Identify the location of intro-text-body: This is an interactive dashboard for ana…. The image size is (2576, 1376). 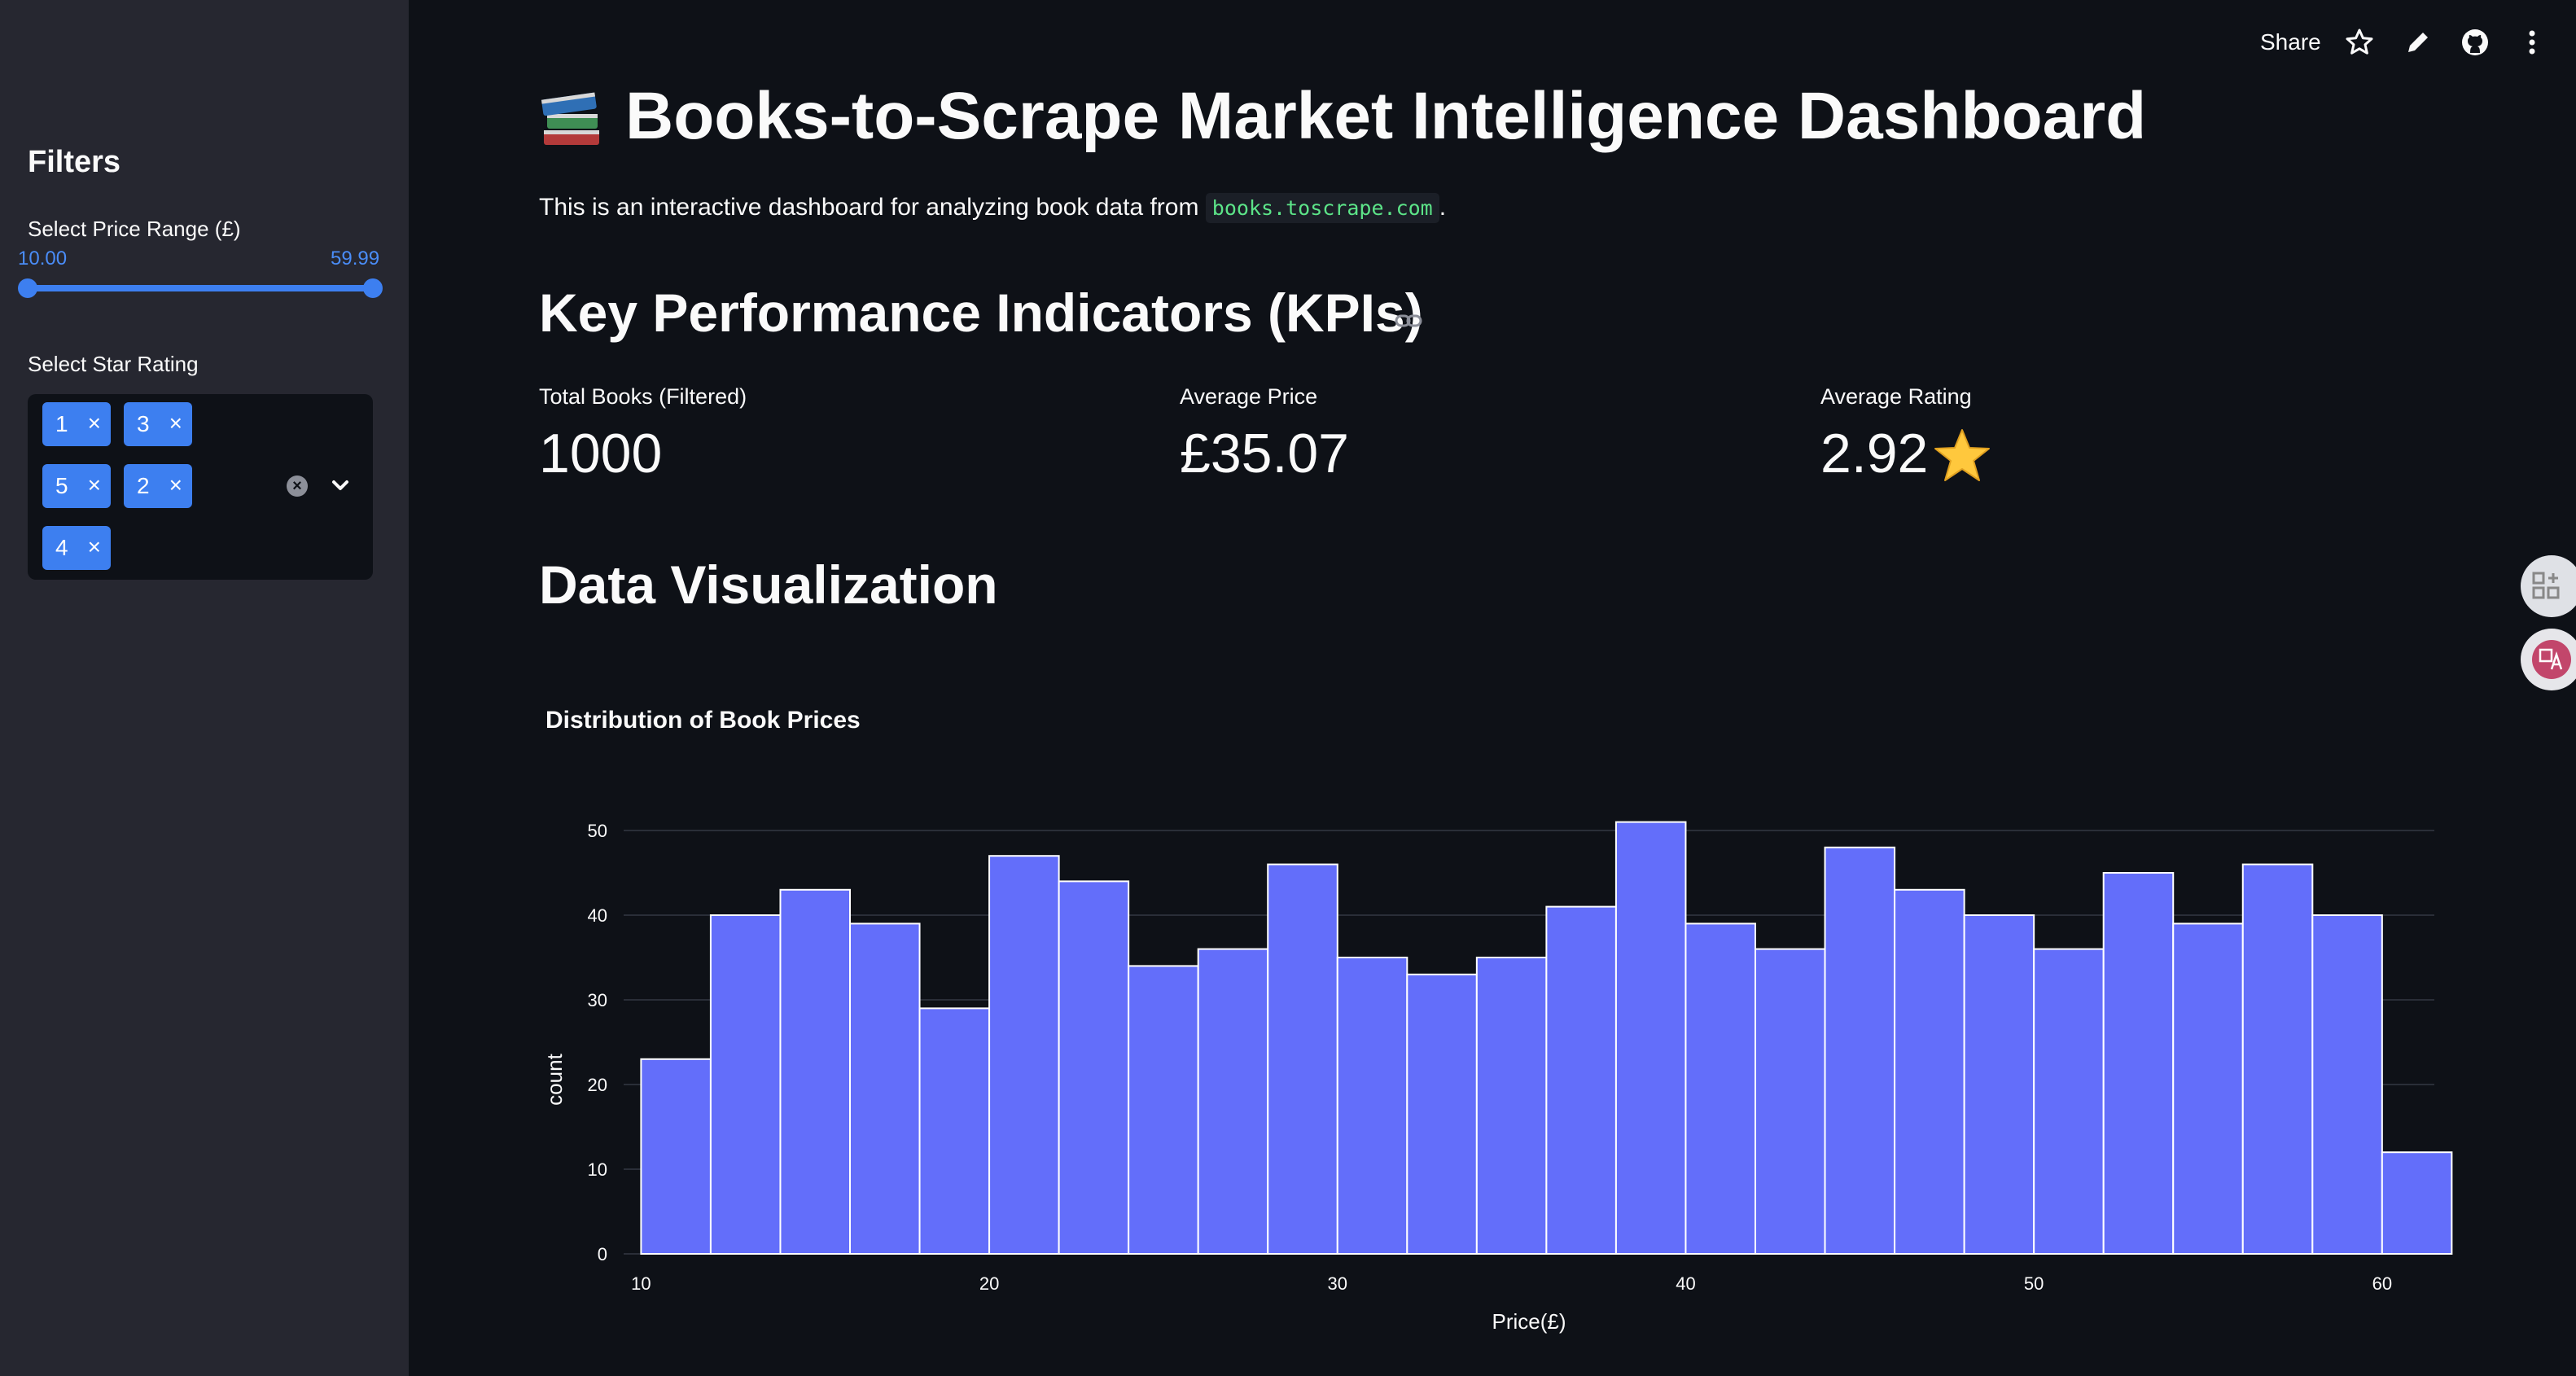
(869, 208).